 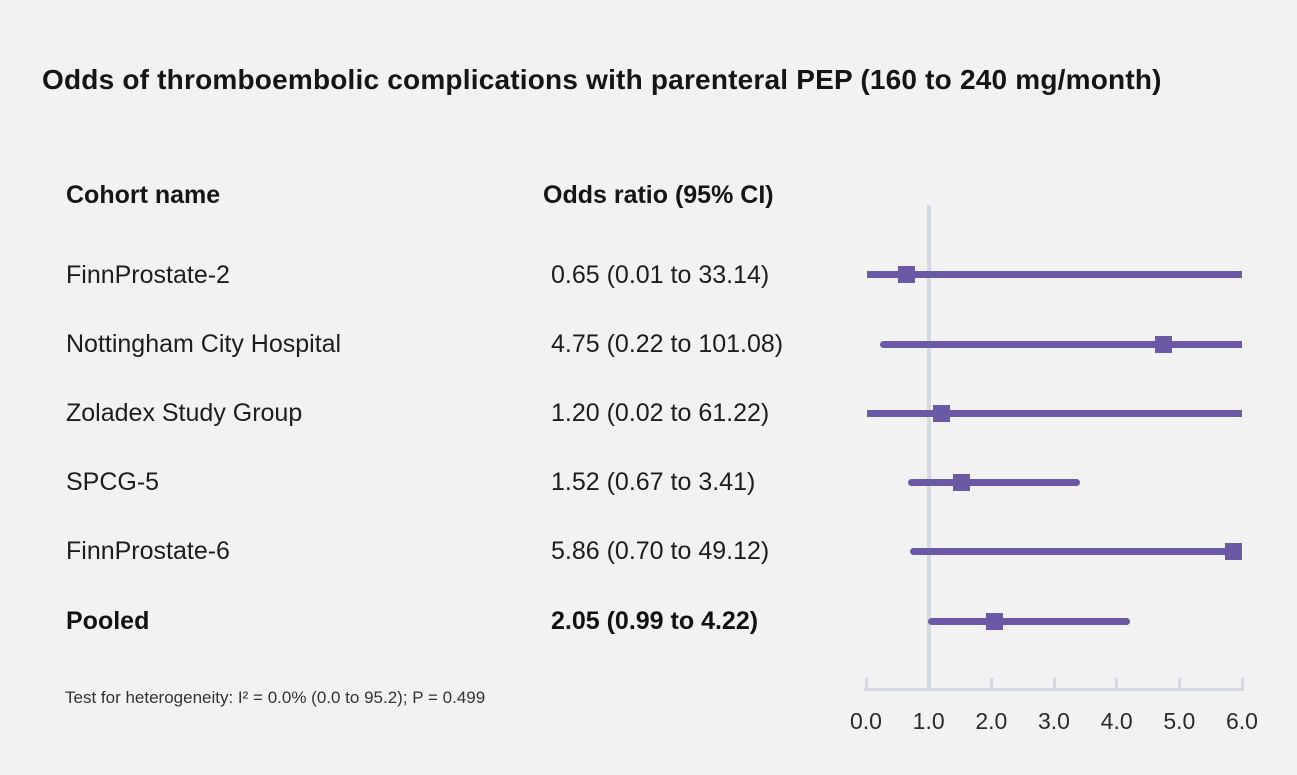 I want to click on row-label-spcg-5: SPCG-5, so click(x=113, y=482).